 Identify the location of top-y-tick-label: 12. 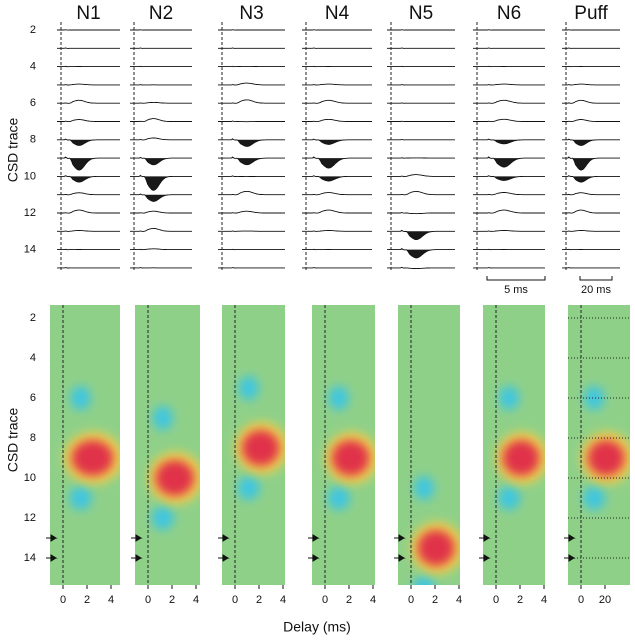
(30, 213).